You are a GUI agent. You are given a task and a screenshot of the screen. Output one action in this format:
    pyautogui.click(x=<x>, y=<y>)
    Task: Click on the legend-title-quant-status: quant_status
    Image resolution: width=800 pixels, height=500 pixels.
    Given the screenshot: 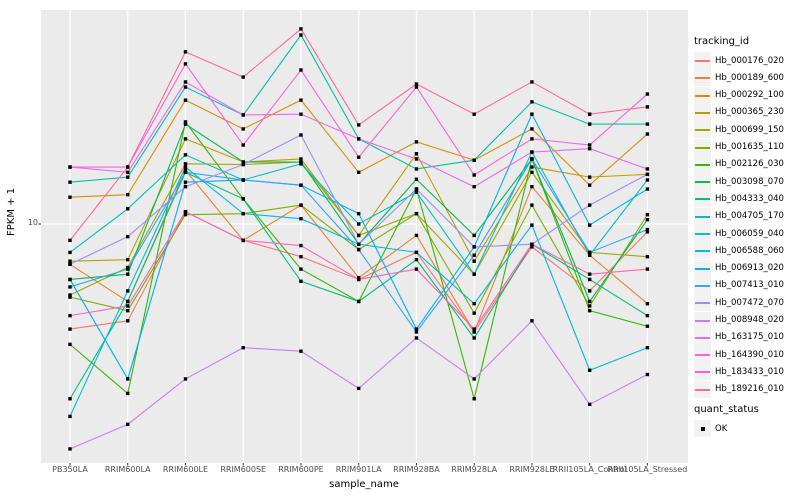 What is the action you would take?
    pyautogui.click(x=726, y=409)
    